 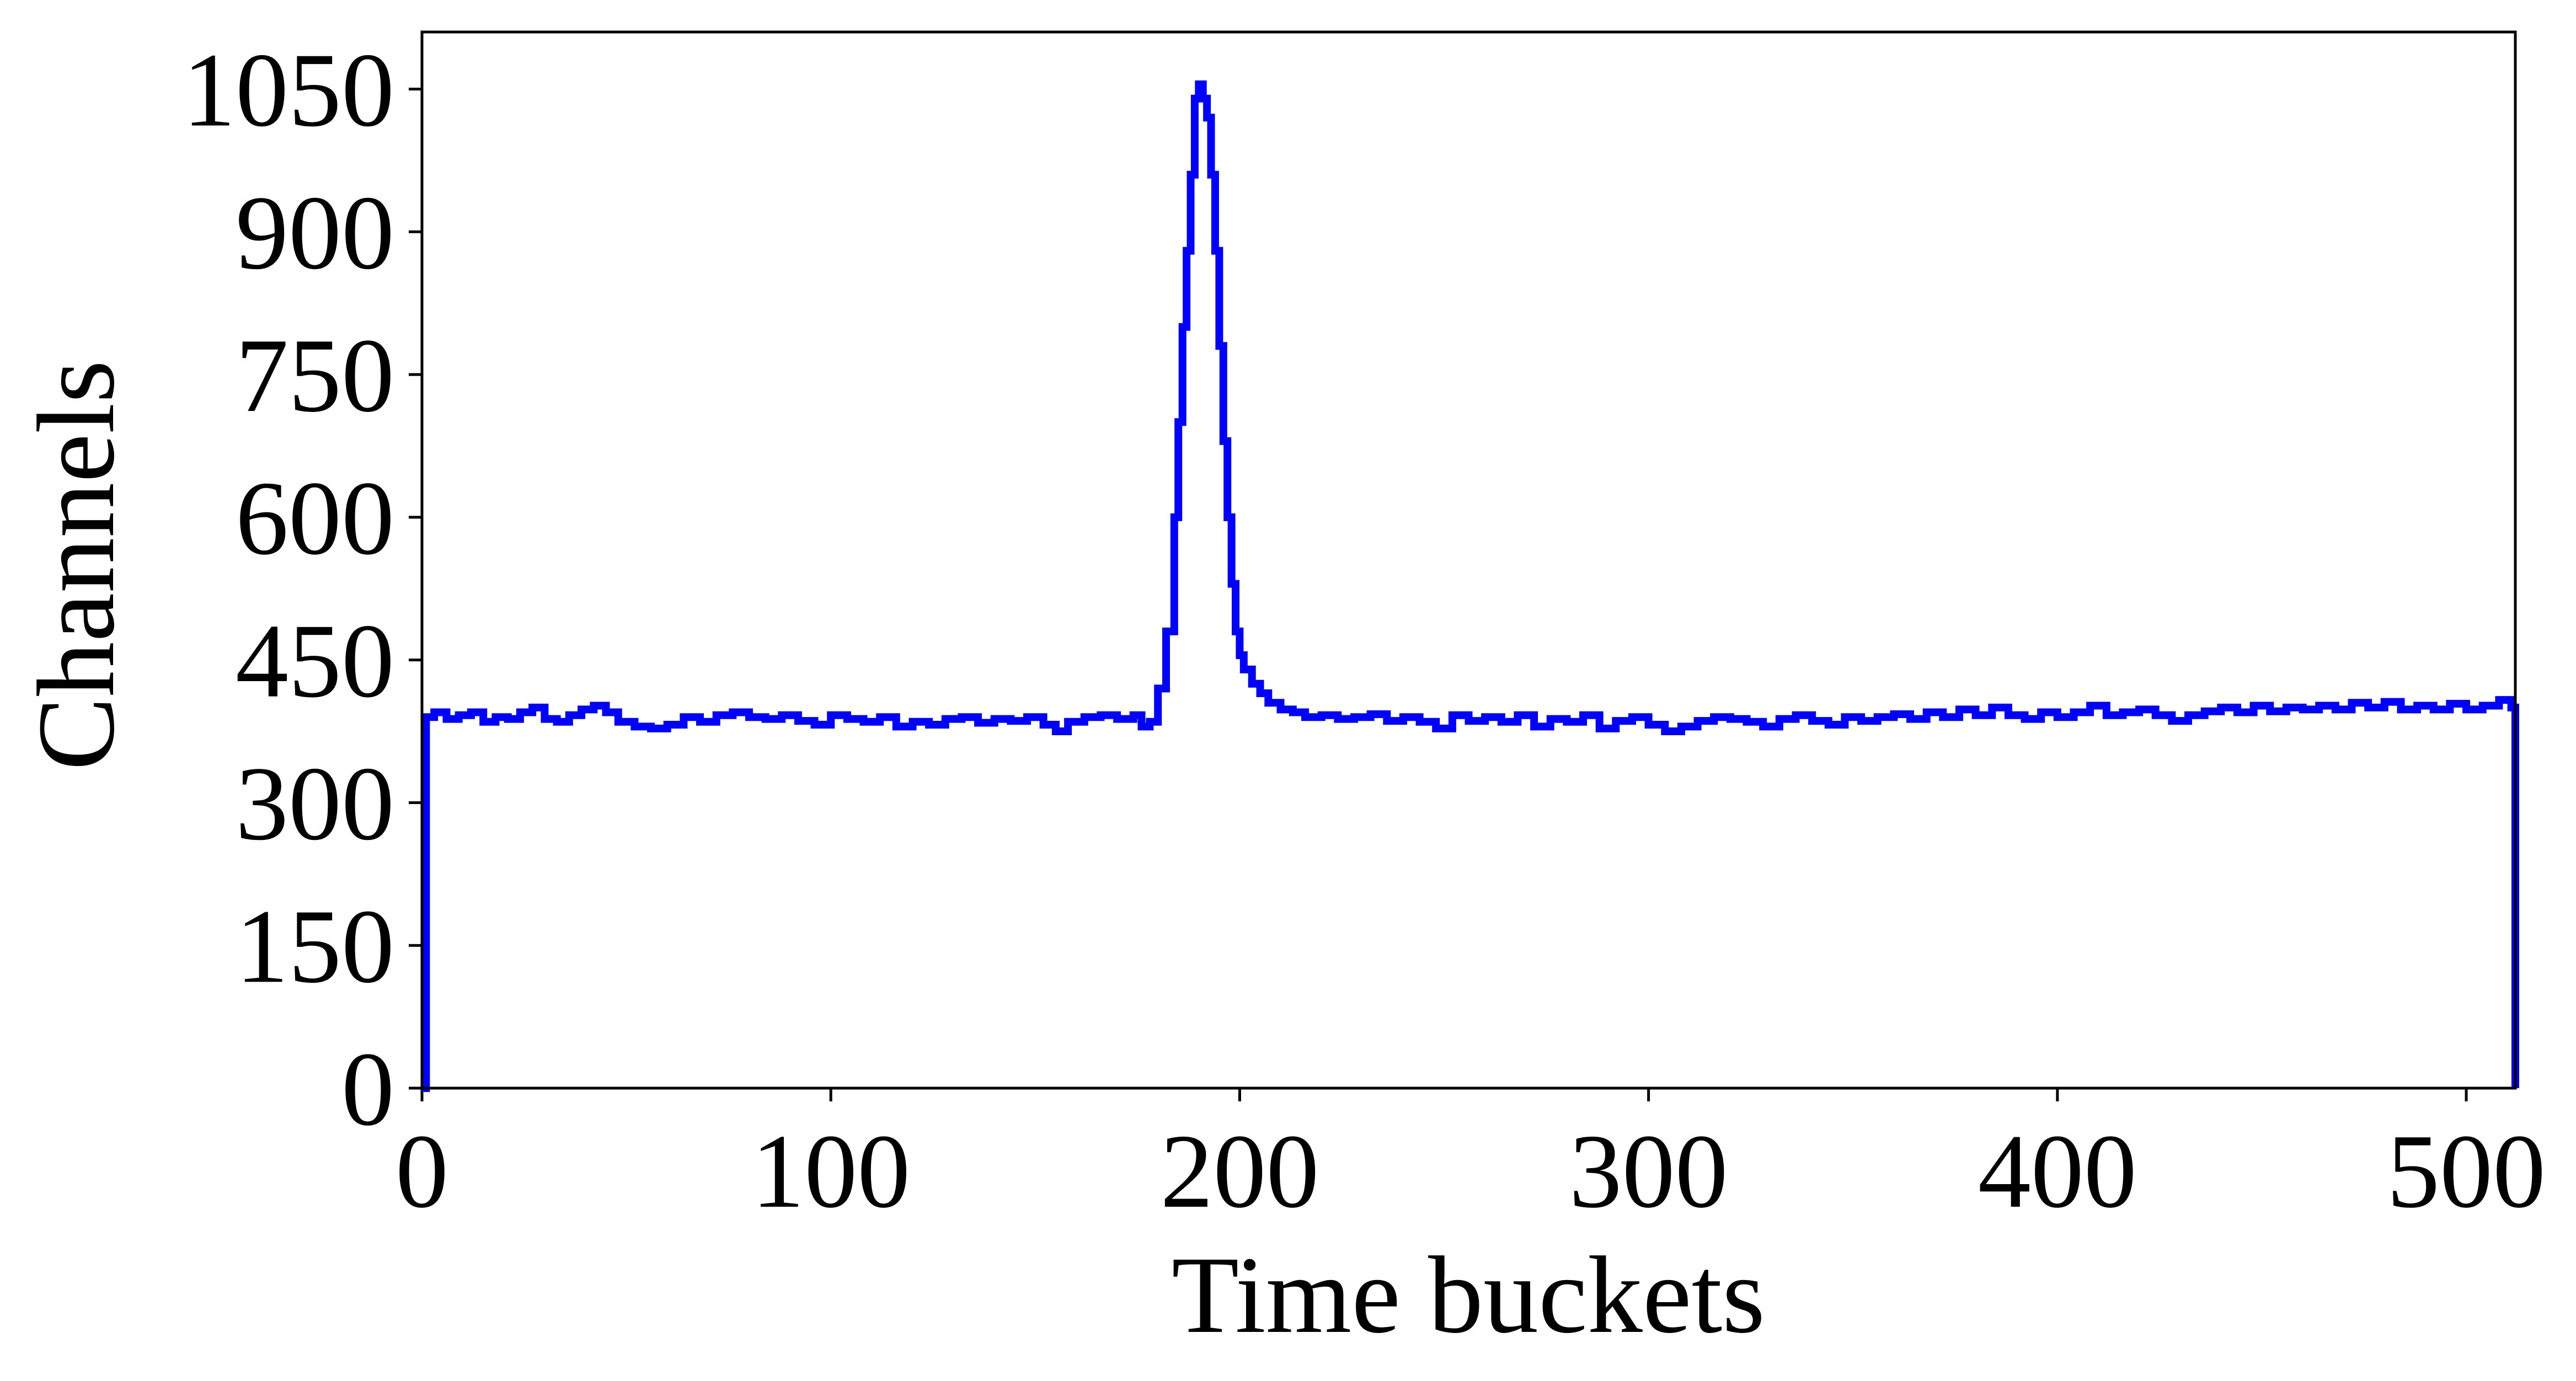 I want to click on x-tick-label: 100, so click(x=830, y=1171).